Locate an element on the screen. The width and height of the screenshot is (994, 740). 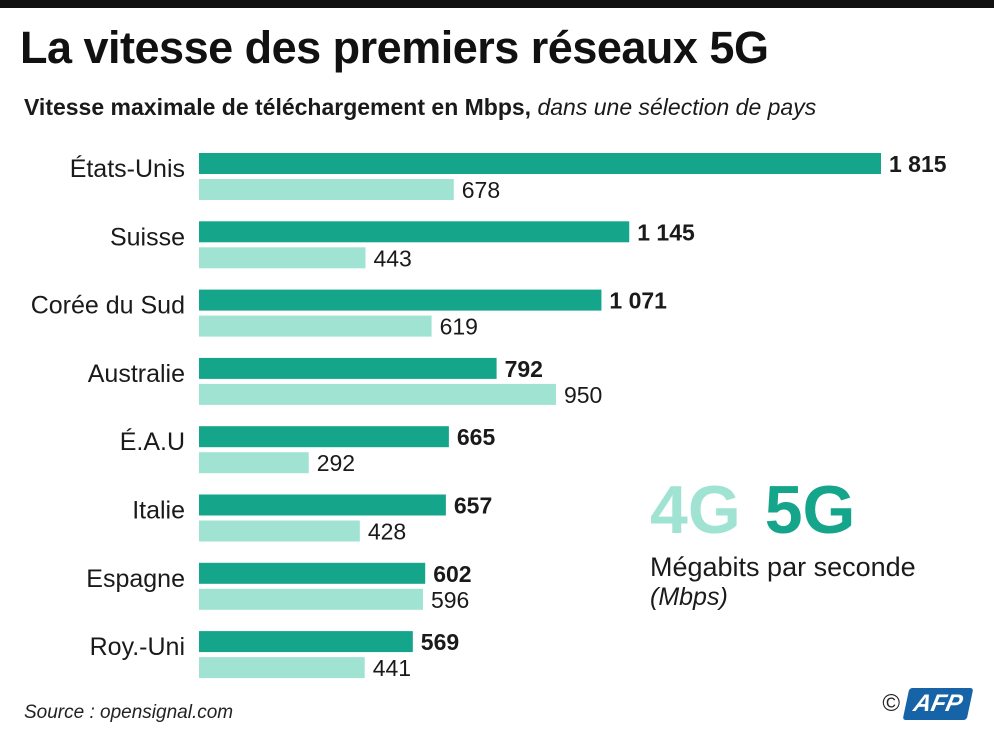
value-label-5g-roy-uni: 569 is located at coordinates (440, 642).